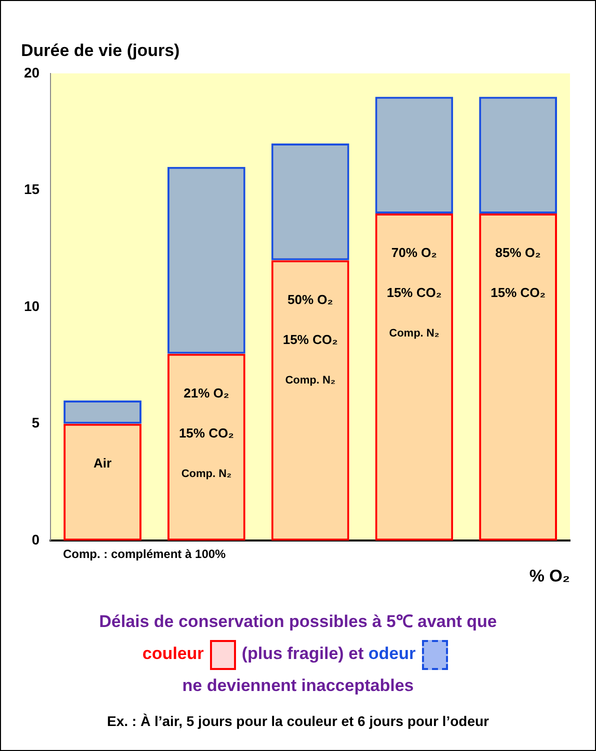 This screenshot has height=751, width=596. What do you see at coordinates (206, 432) in the screenshot?
I see `category-label: 21% O₂ 15% CO₂ Comp. N₂` at bounding box center [206, 432].